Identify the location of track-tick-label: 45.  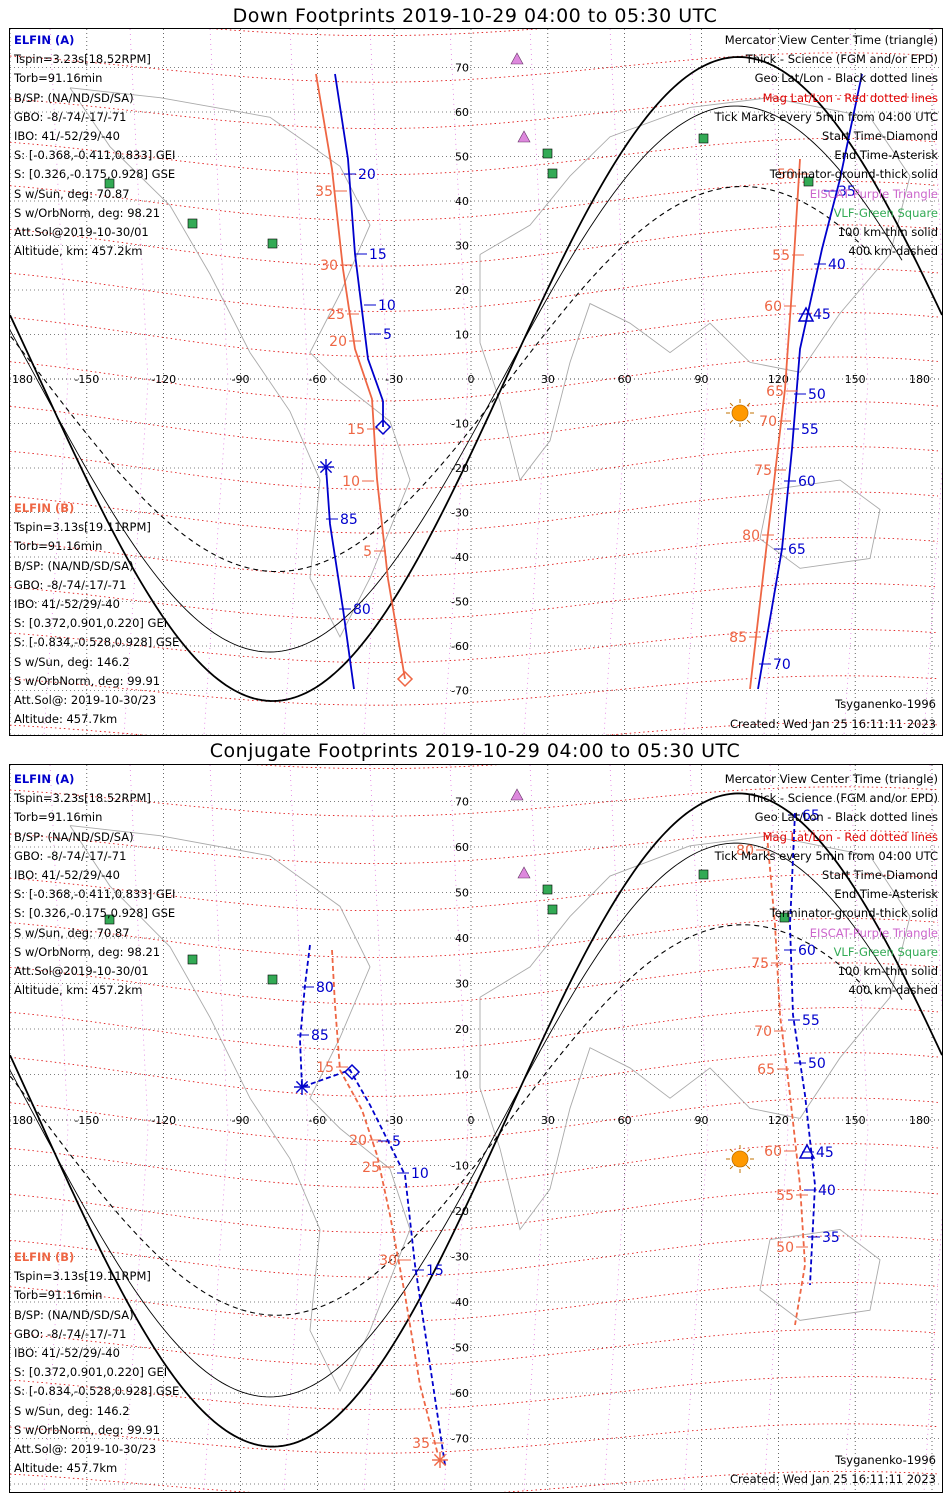
(822, 315).